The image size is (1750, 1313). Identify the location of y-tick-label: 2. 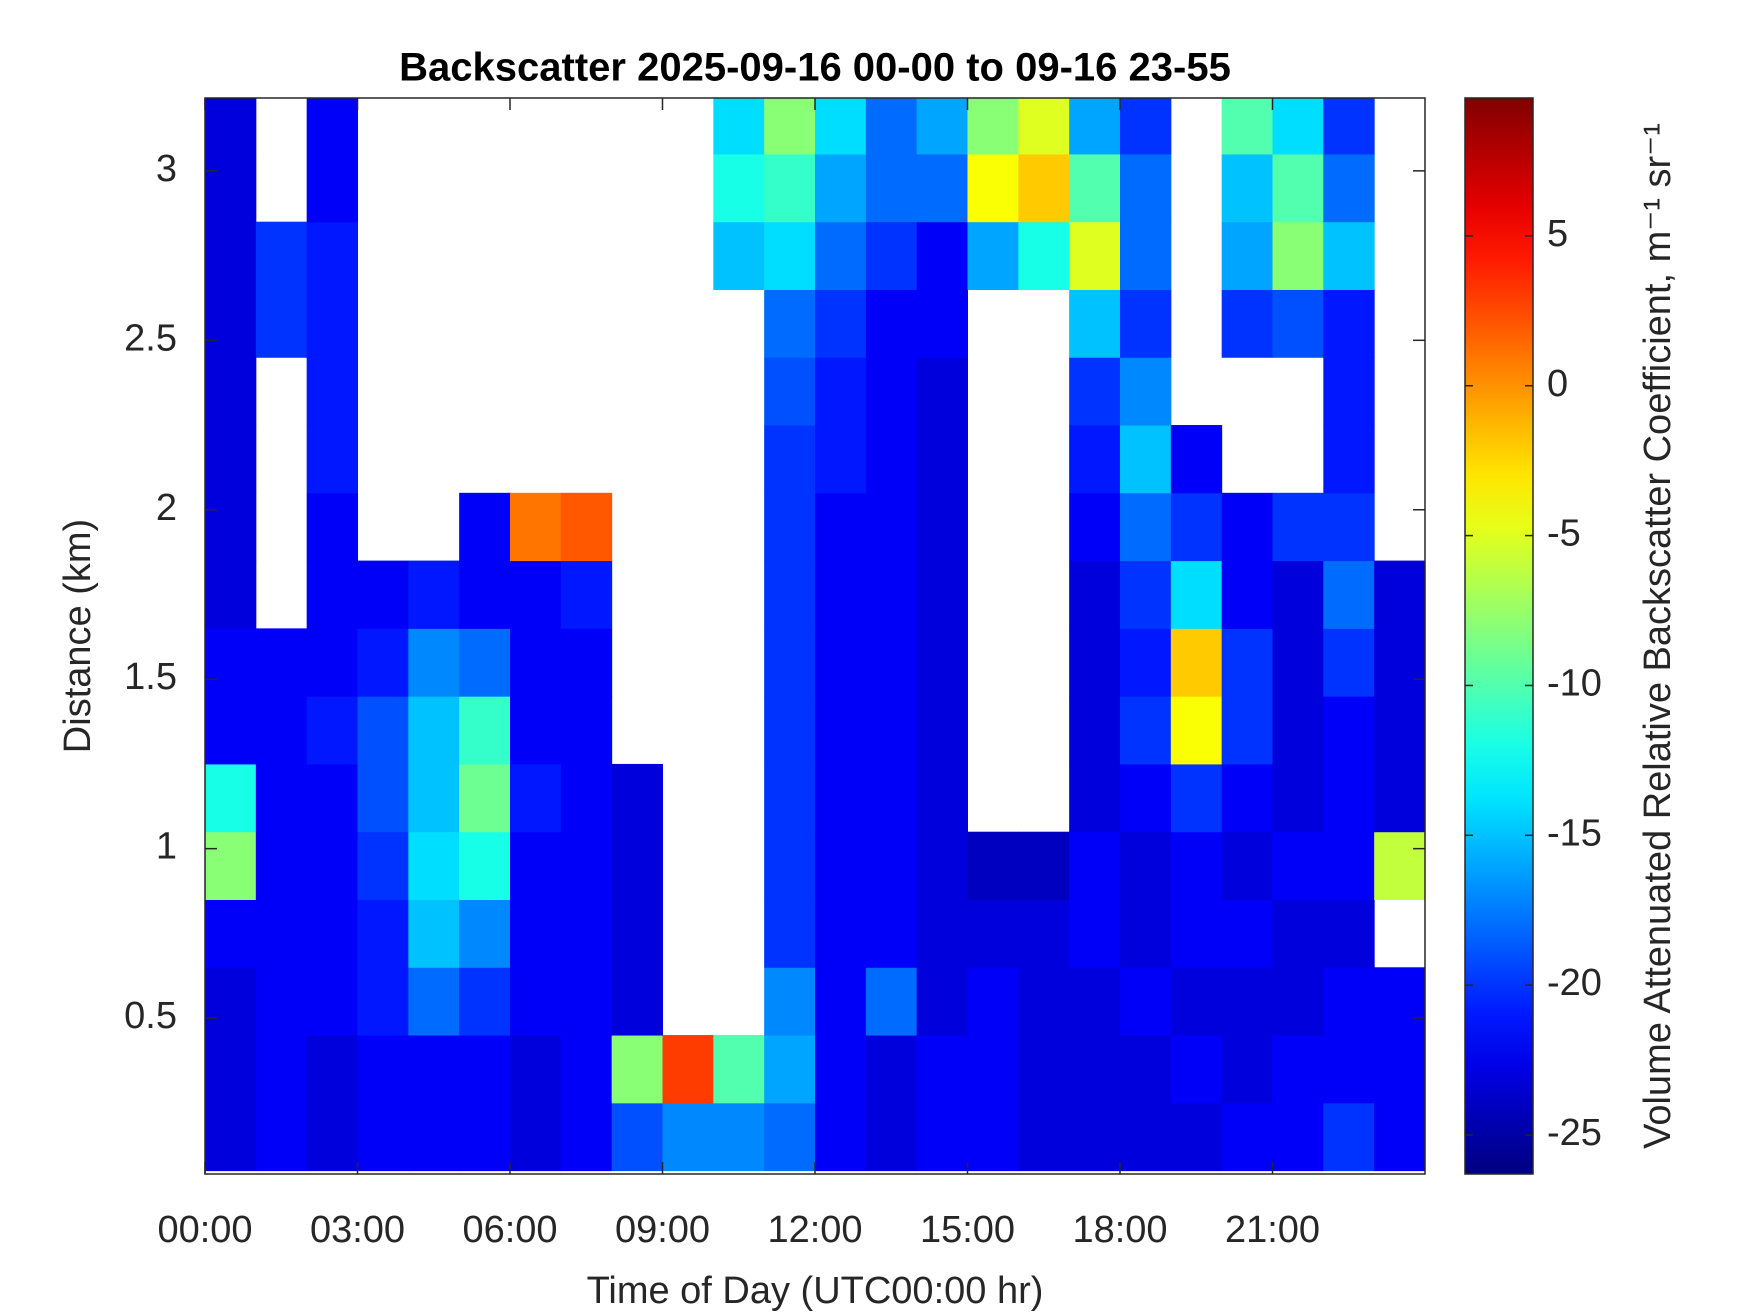
(166, 508).